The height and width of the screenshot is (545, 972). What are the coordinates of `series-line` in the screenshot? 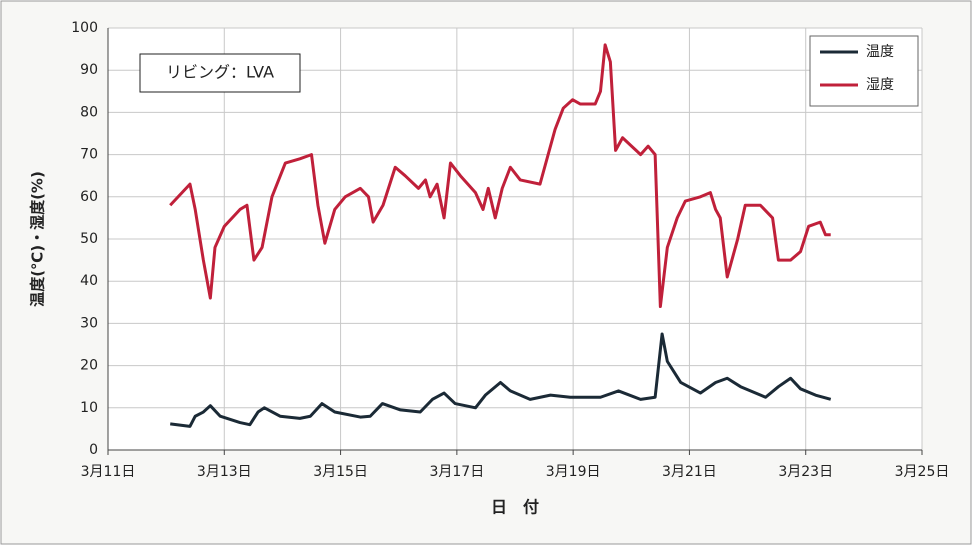 It's located at (501, 380).